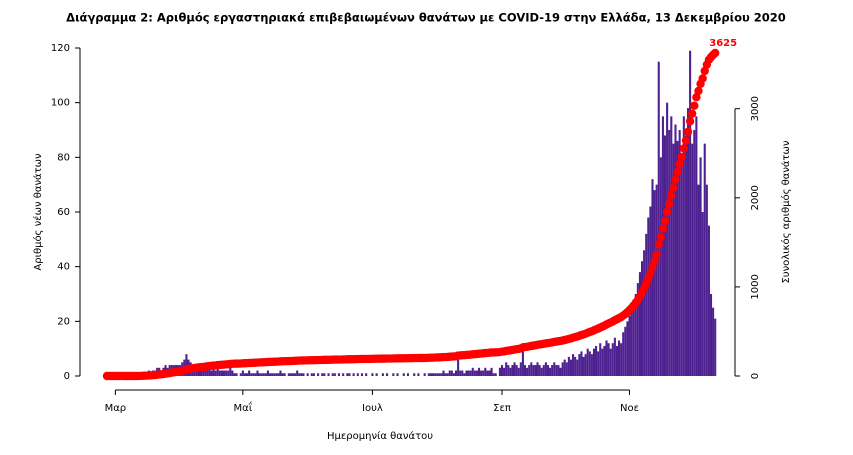 This screenshot has height=455, width=853. What do you see at coordinates (243, 407) in the screenshot?
I see `x-tick-label: Μαΐ` at bounding box center [243, 407].